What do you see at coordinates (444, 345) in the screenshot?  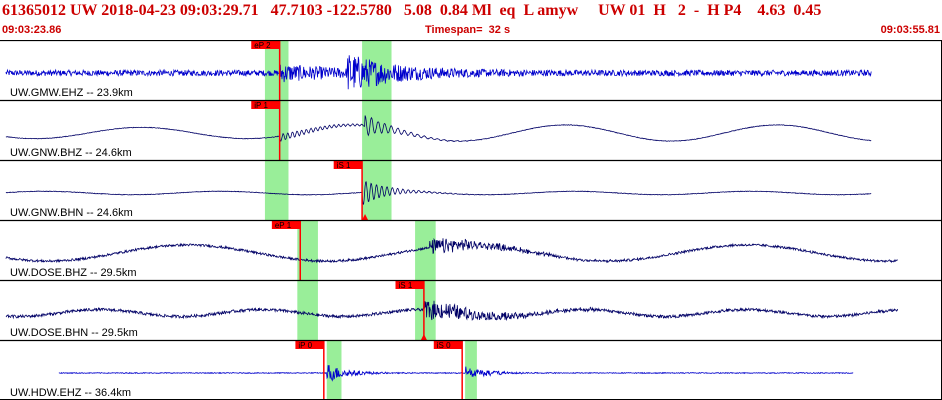 I see `pick-label: iS 0` at bounding box center [444, 345].